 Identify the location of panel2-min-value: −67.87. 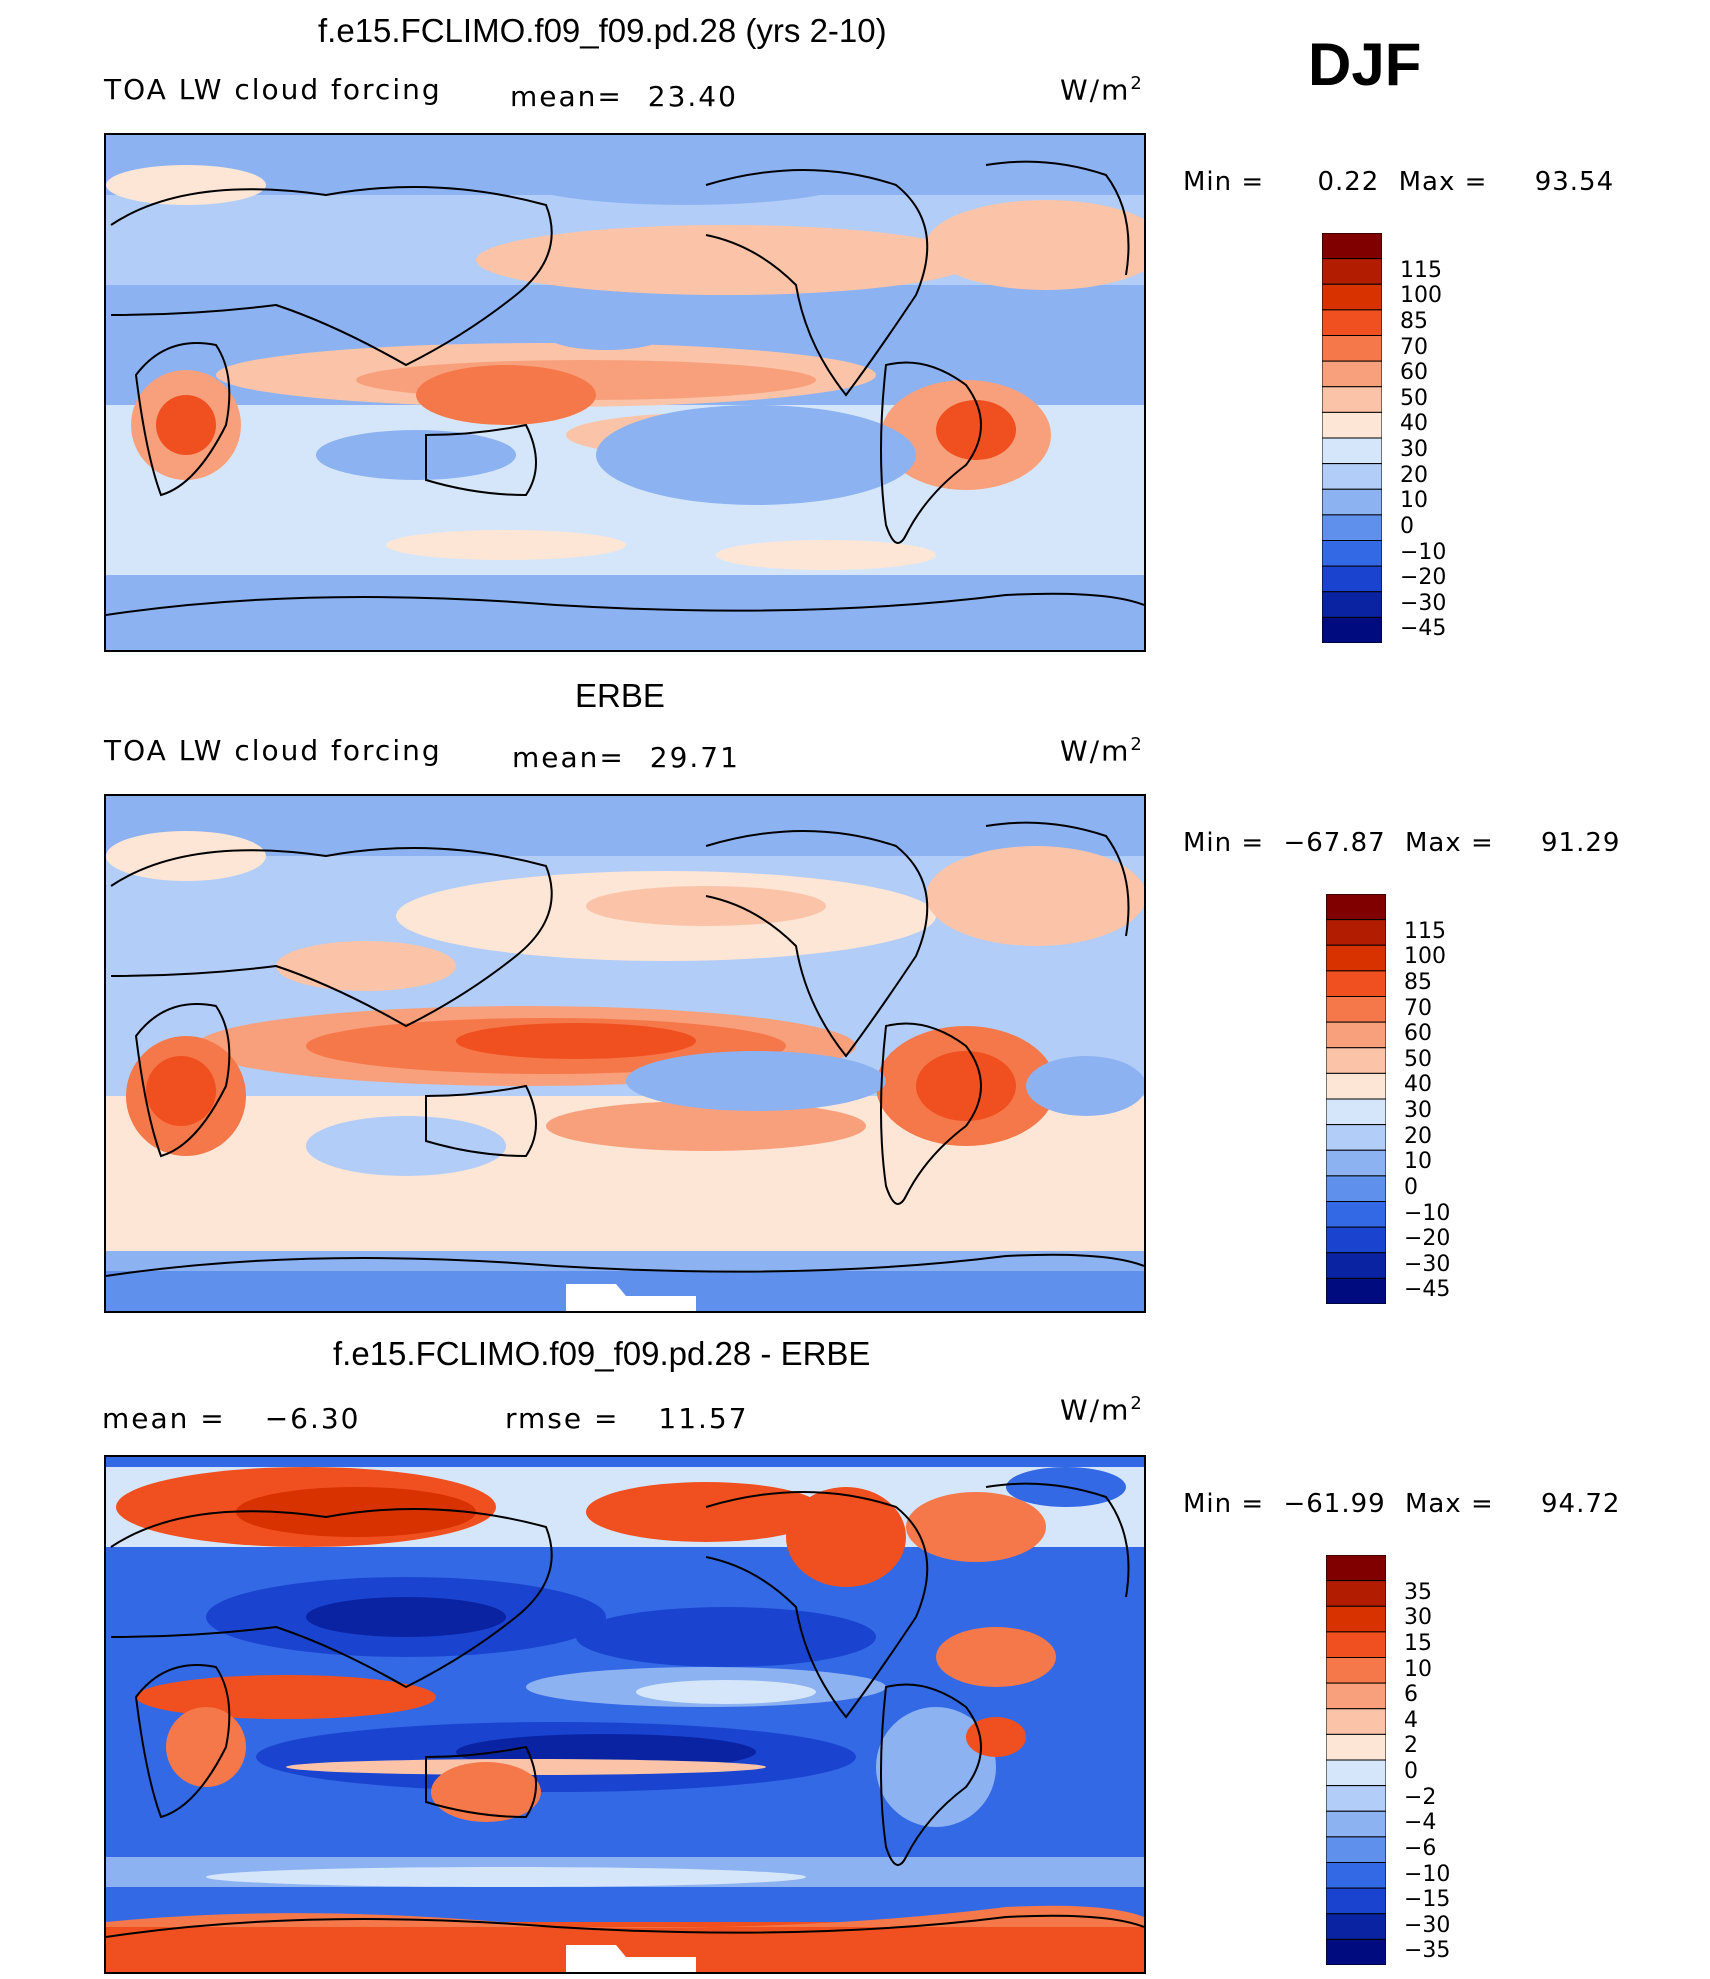
(1334, 843).